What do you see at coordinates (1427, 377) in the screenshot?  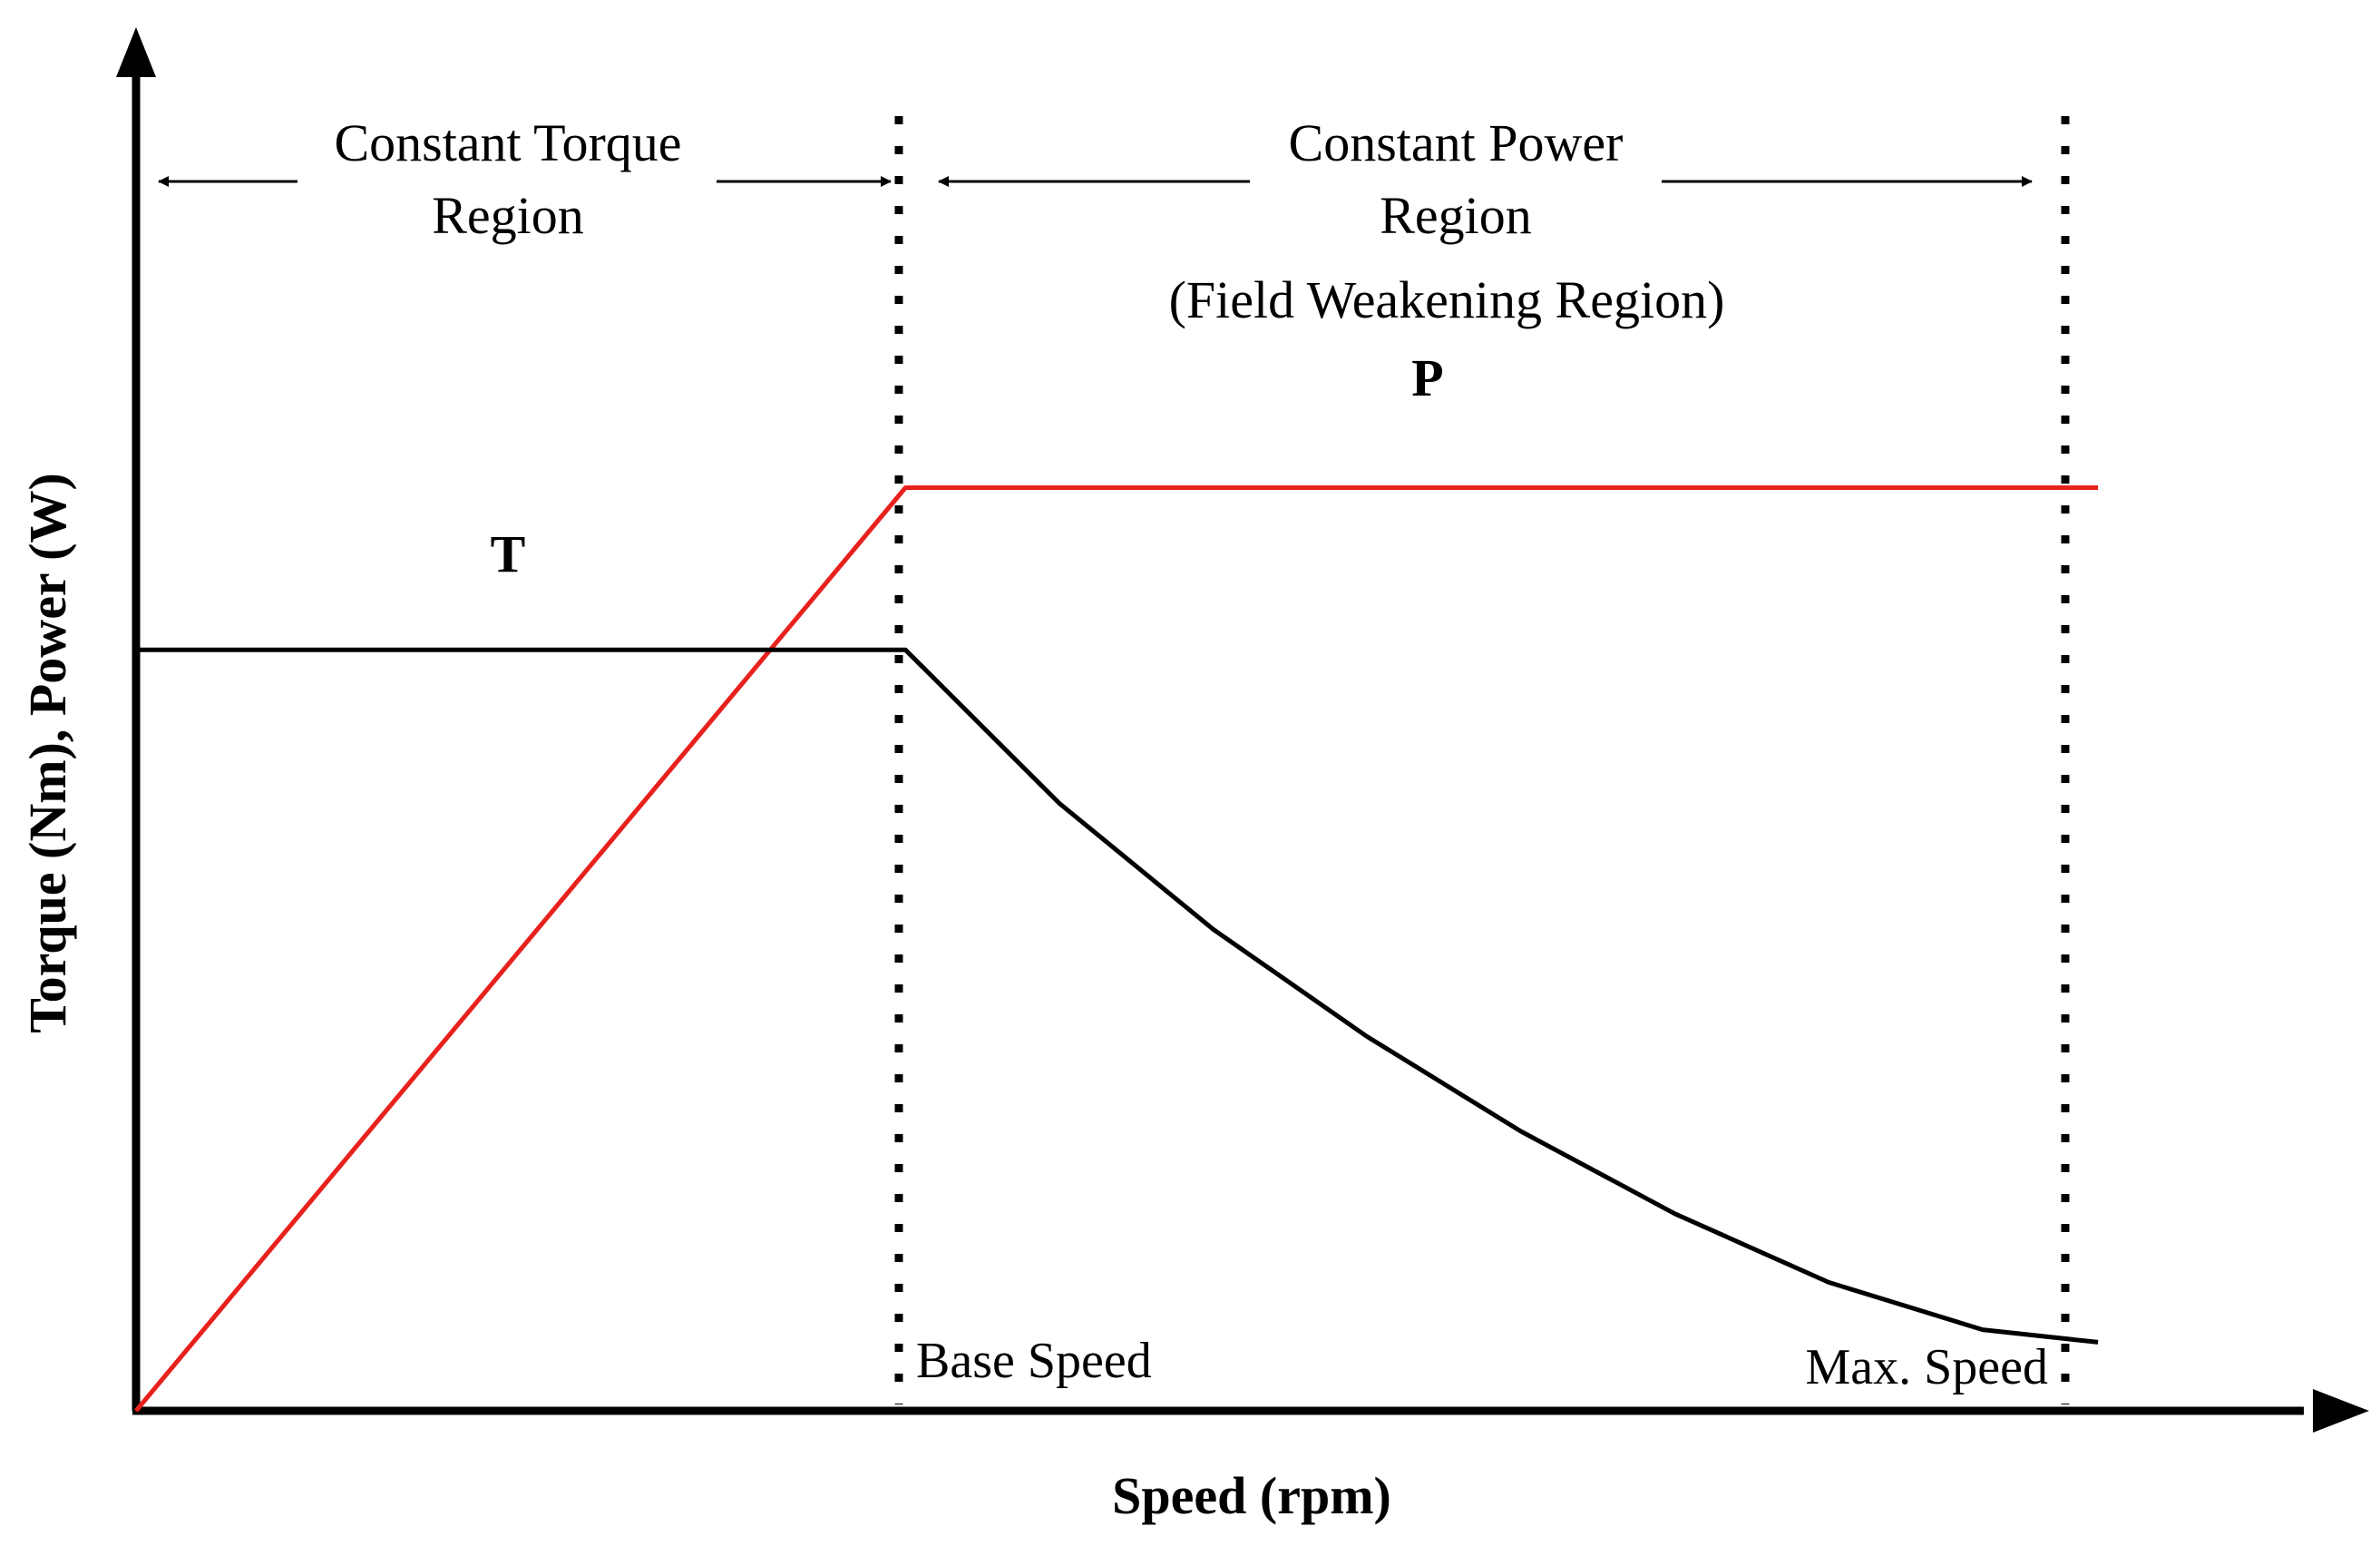 I see `power-curve-label: P` at bounding box center [1427, 377].